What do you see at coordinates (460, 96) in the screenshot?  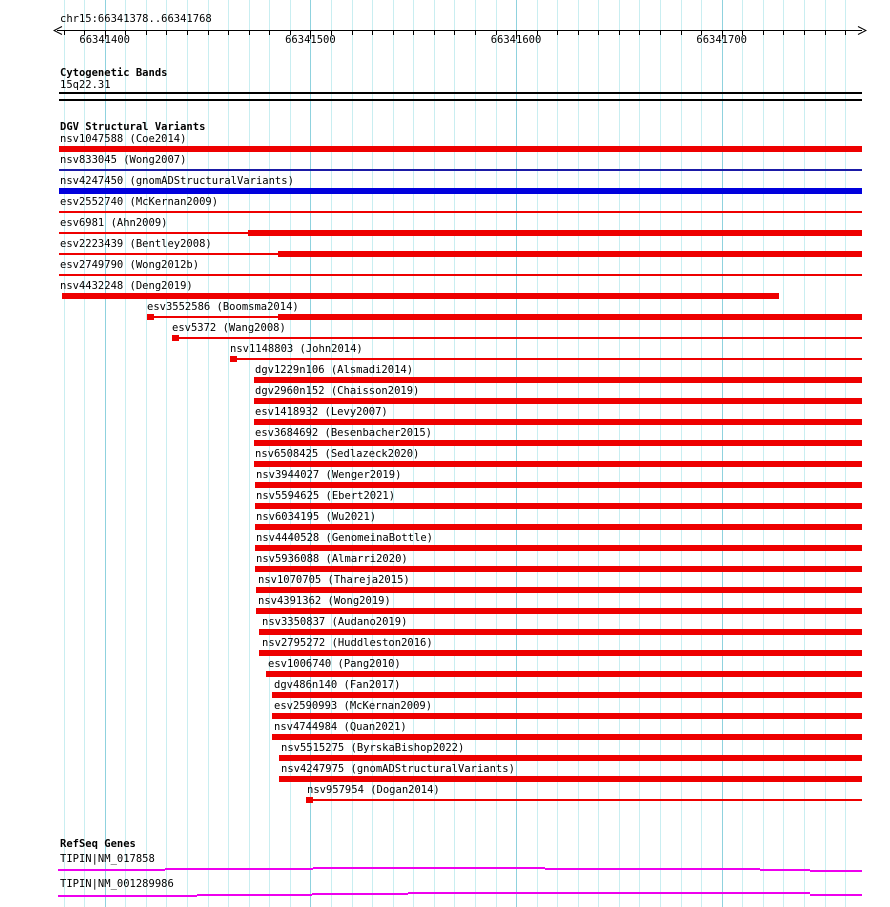 I see `cytogenetic-band-box` at bounding box center [460, 96].